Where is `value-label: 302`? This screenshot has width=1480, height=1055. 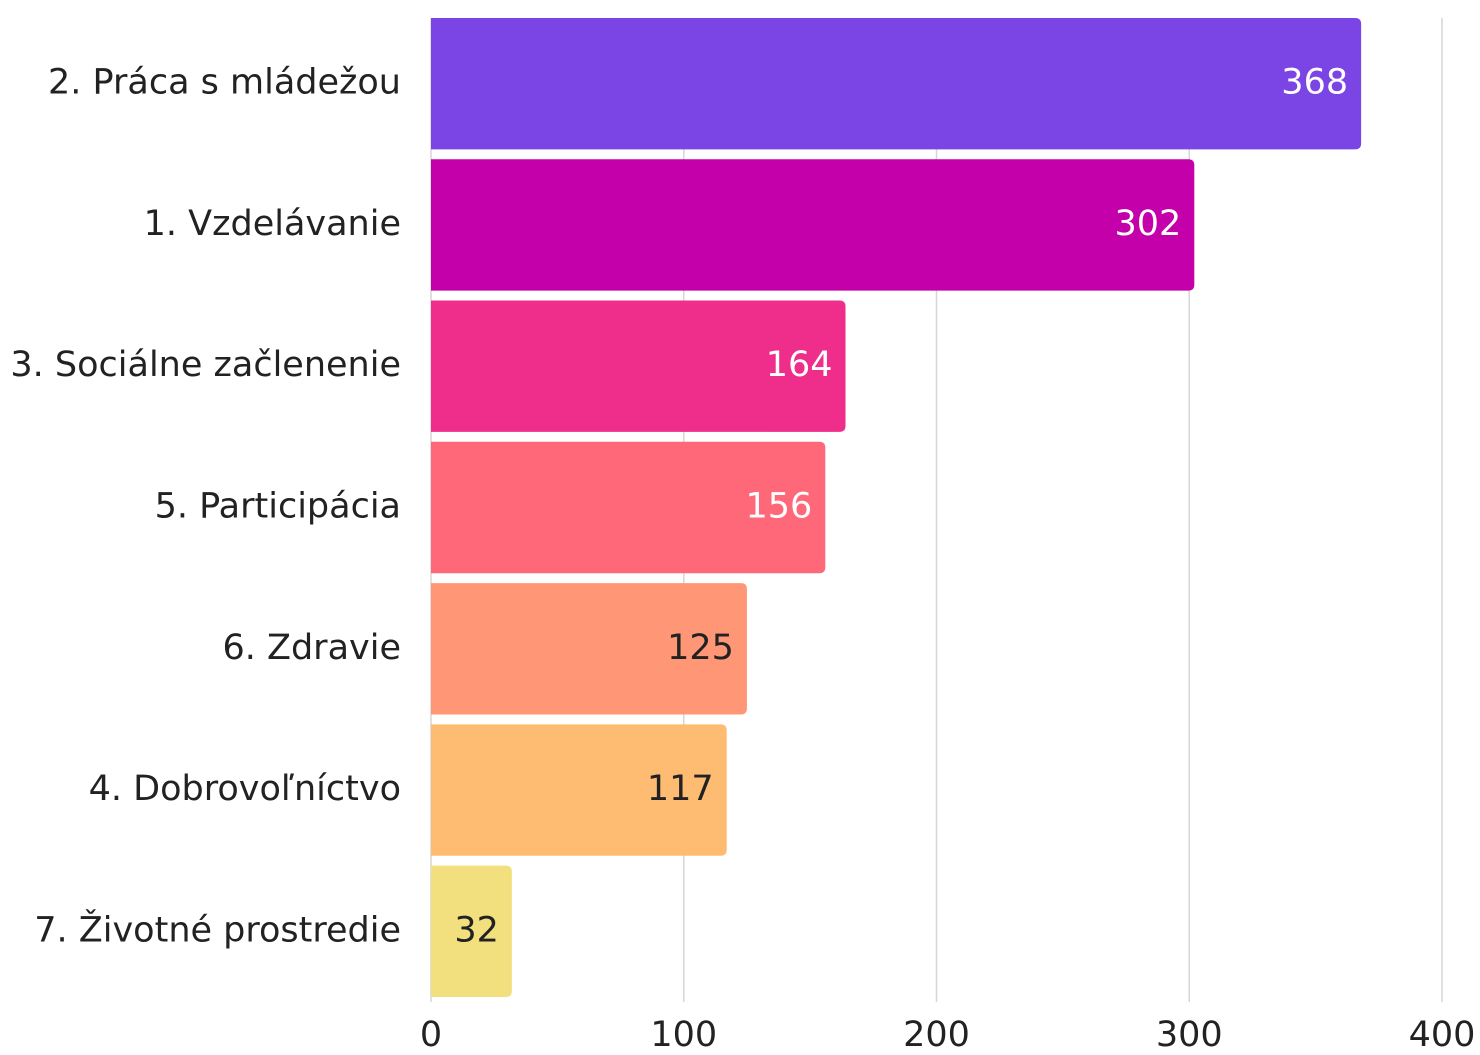
value-label: 302 is located at coordinates (1147, 224).